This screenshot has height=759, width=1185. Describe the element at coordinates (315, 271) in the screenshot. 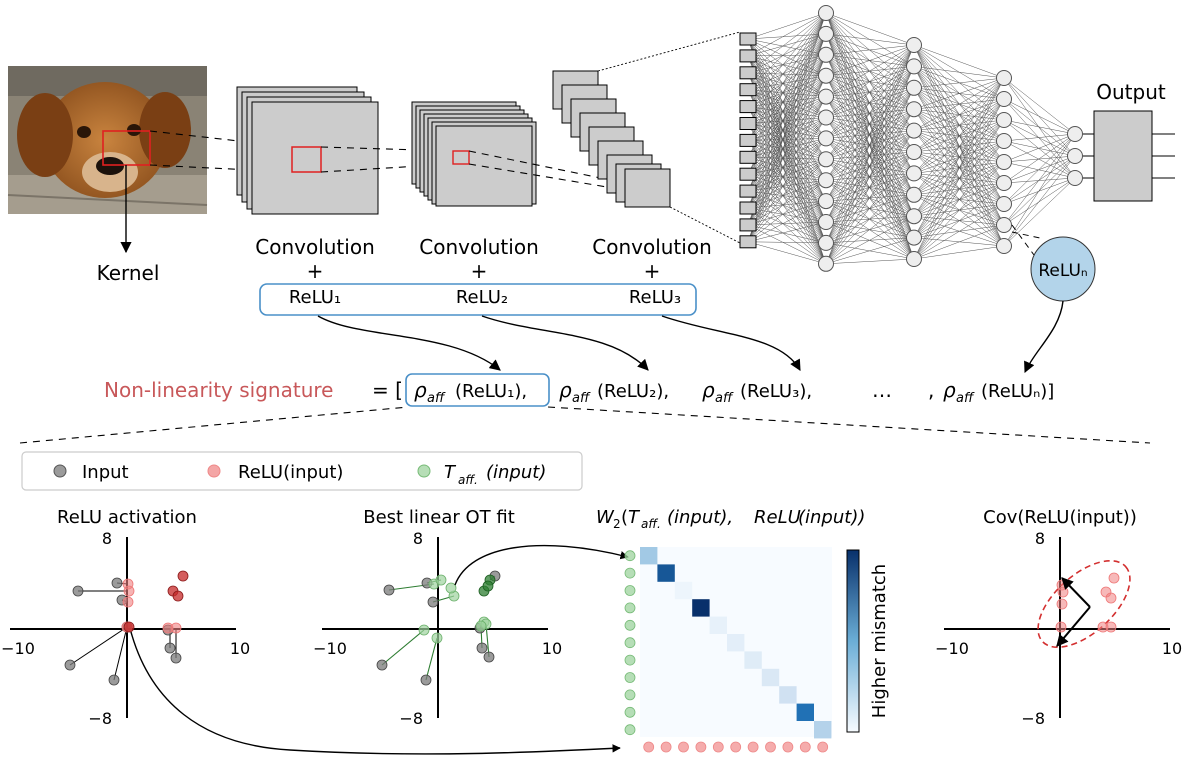

I see `conv1-plus: +` at that location.